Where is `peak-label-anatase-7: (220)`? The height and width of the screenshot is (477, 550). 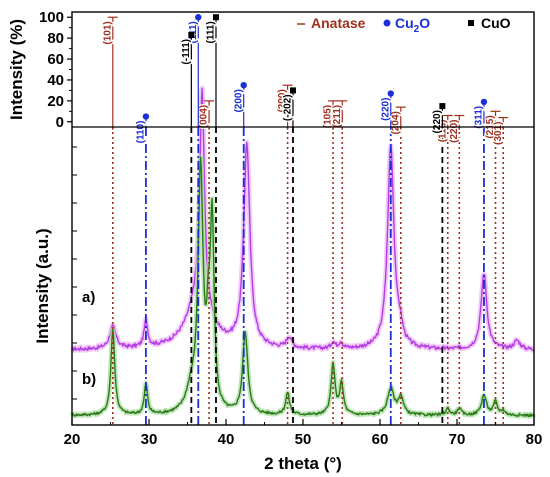 peak-label-anatase-7: (220) is located at coordinates (454, 131).